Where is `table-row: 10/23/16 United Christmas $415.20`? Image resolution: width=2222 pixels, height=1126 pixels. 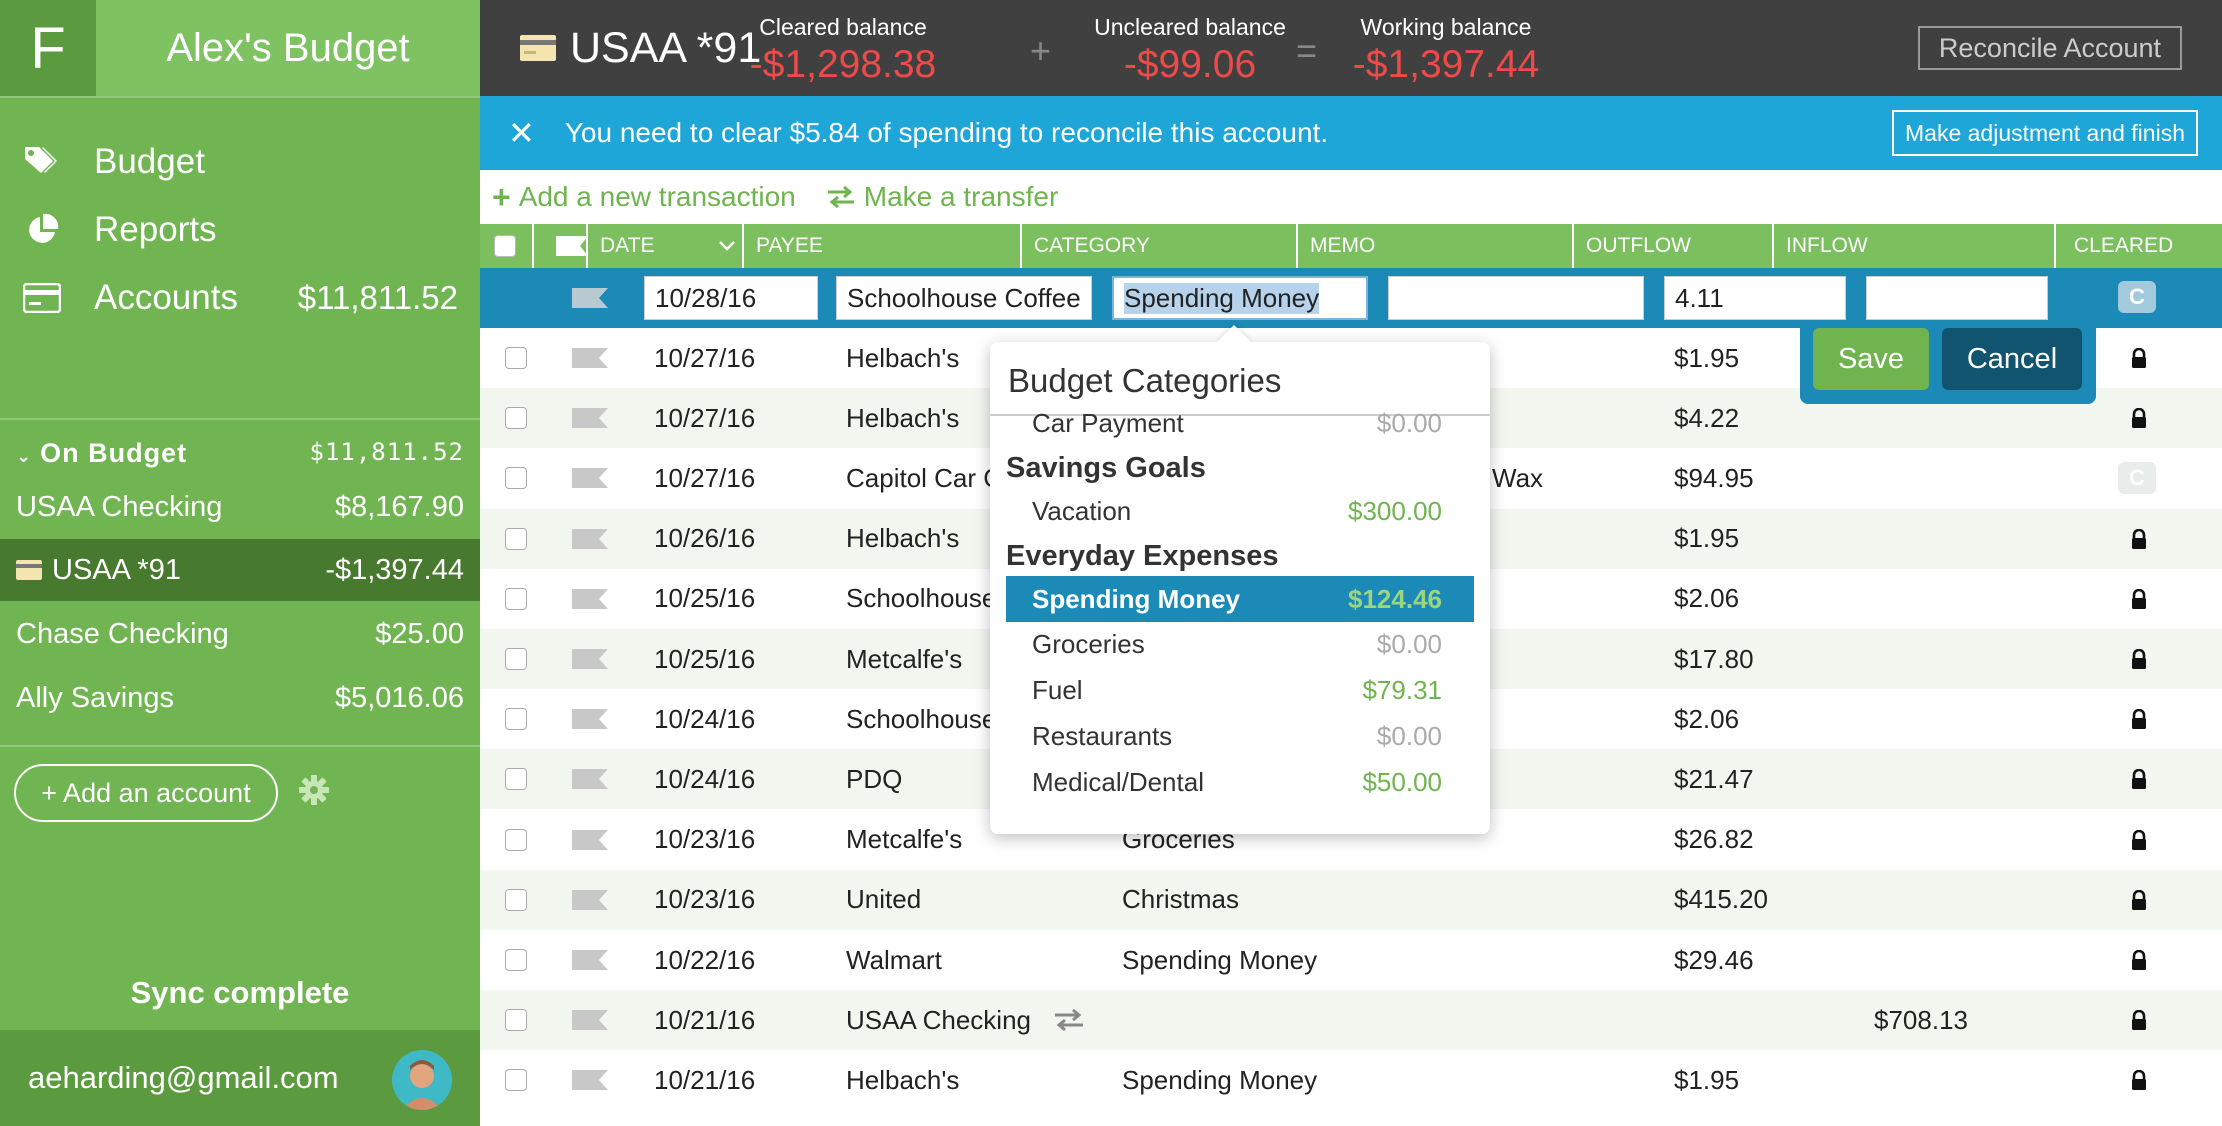 table-row: 10/23/16 United Christmas $415.20 is located at coordinates (1351, 899).